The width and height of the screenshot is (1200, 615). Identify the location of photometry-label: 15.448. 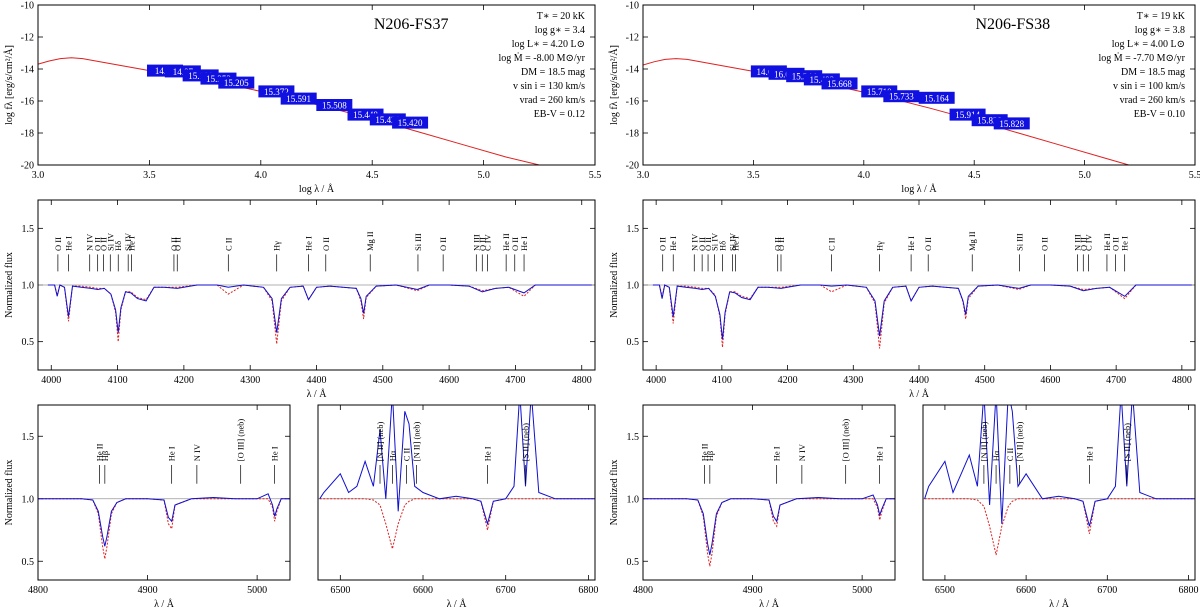
(365, 115).